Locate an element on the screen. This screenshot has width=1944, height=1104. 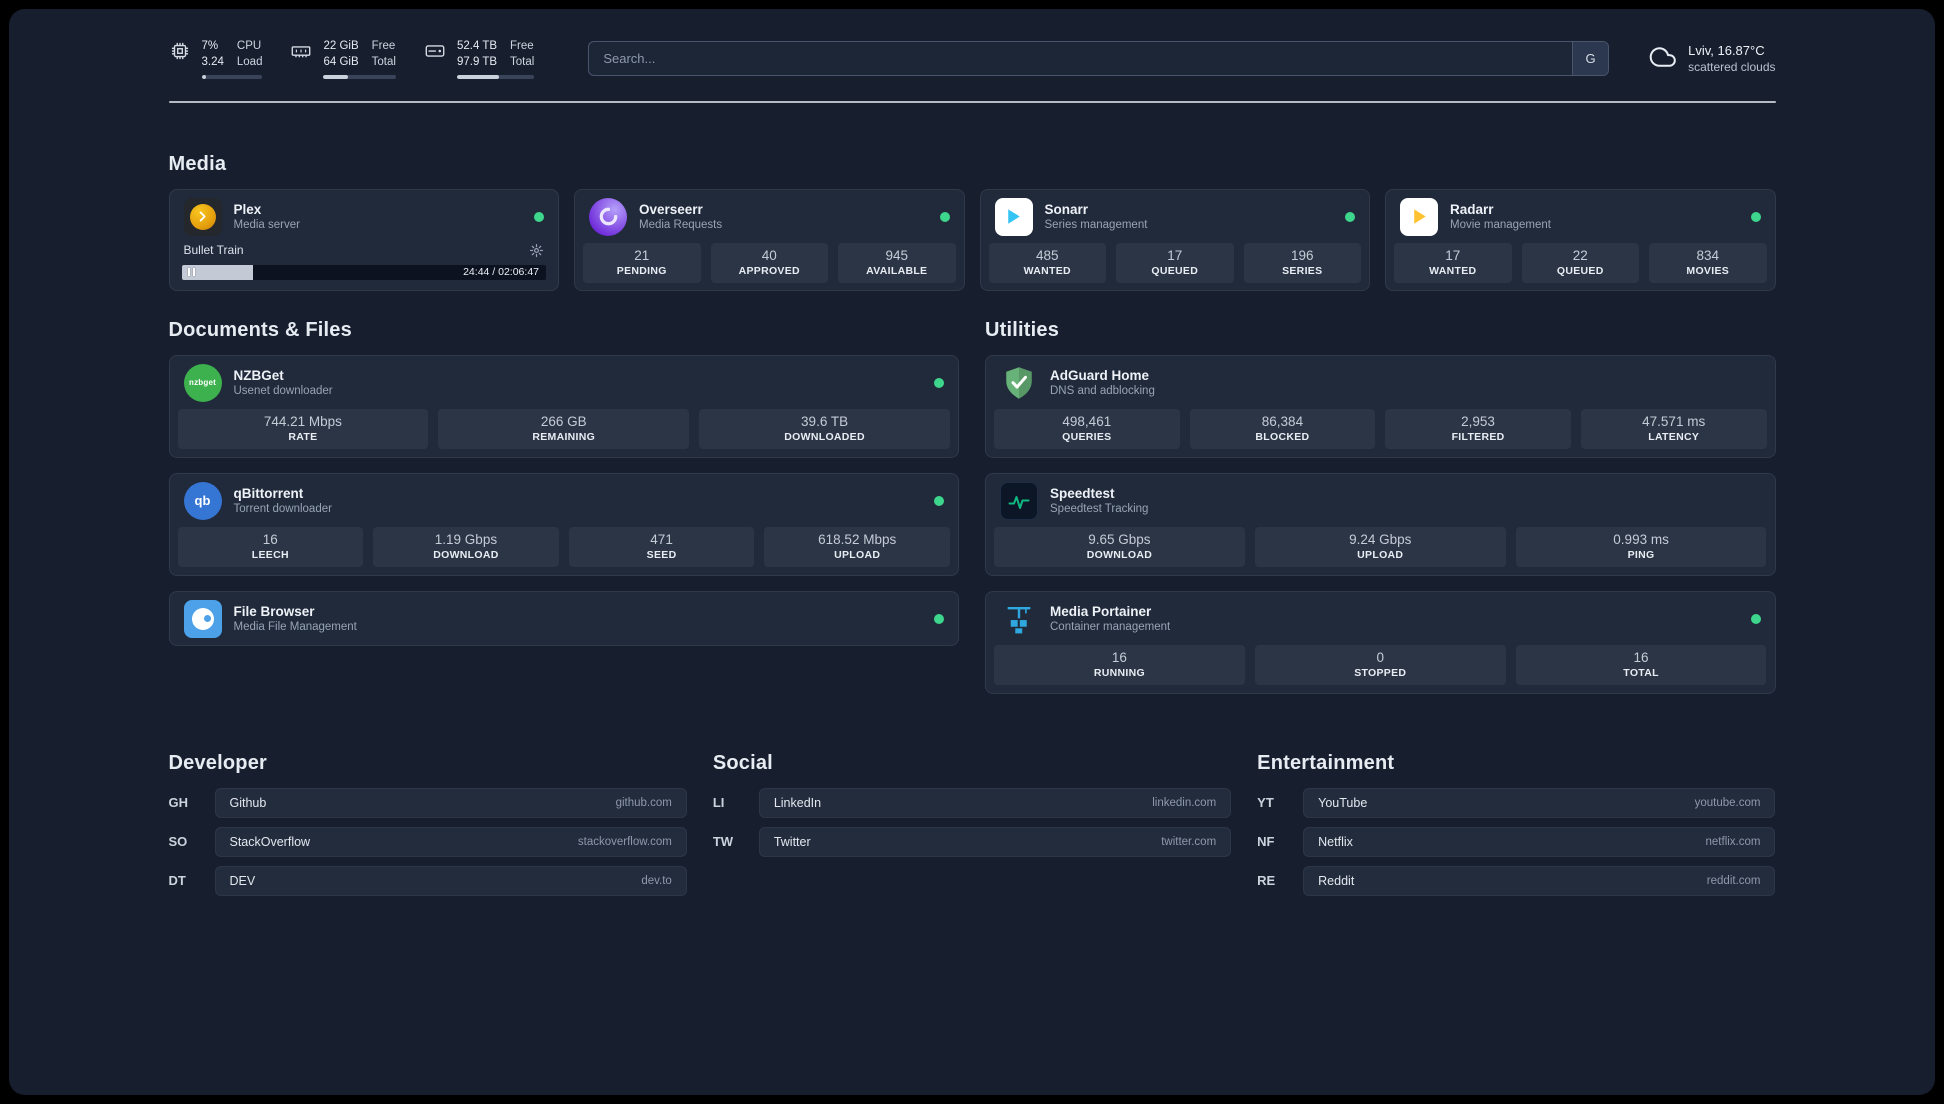
ram-total-value: 64 GiB is located at coordinates (341, 61).